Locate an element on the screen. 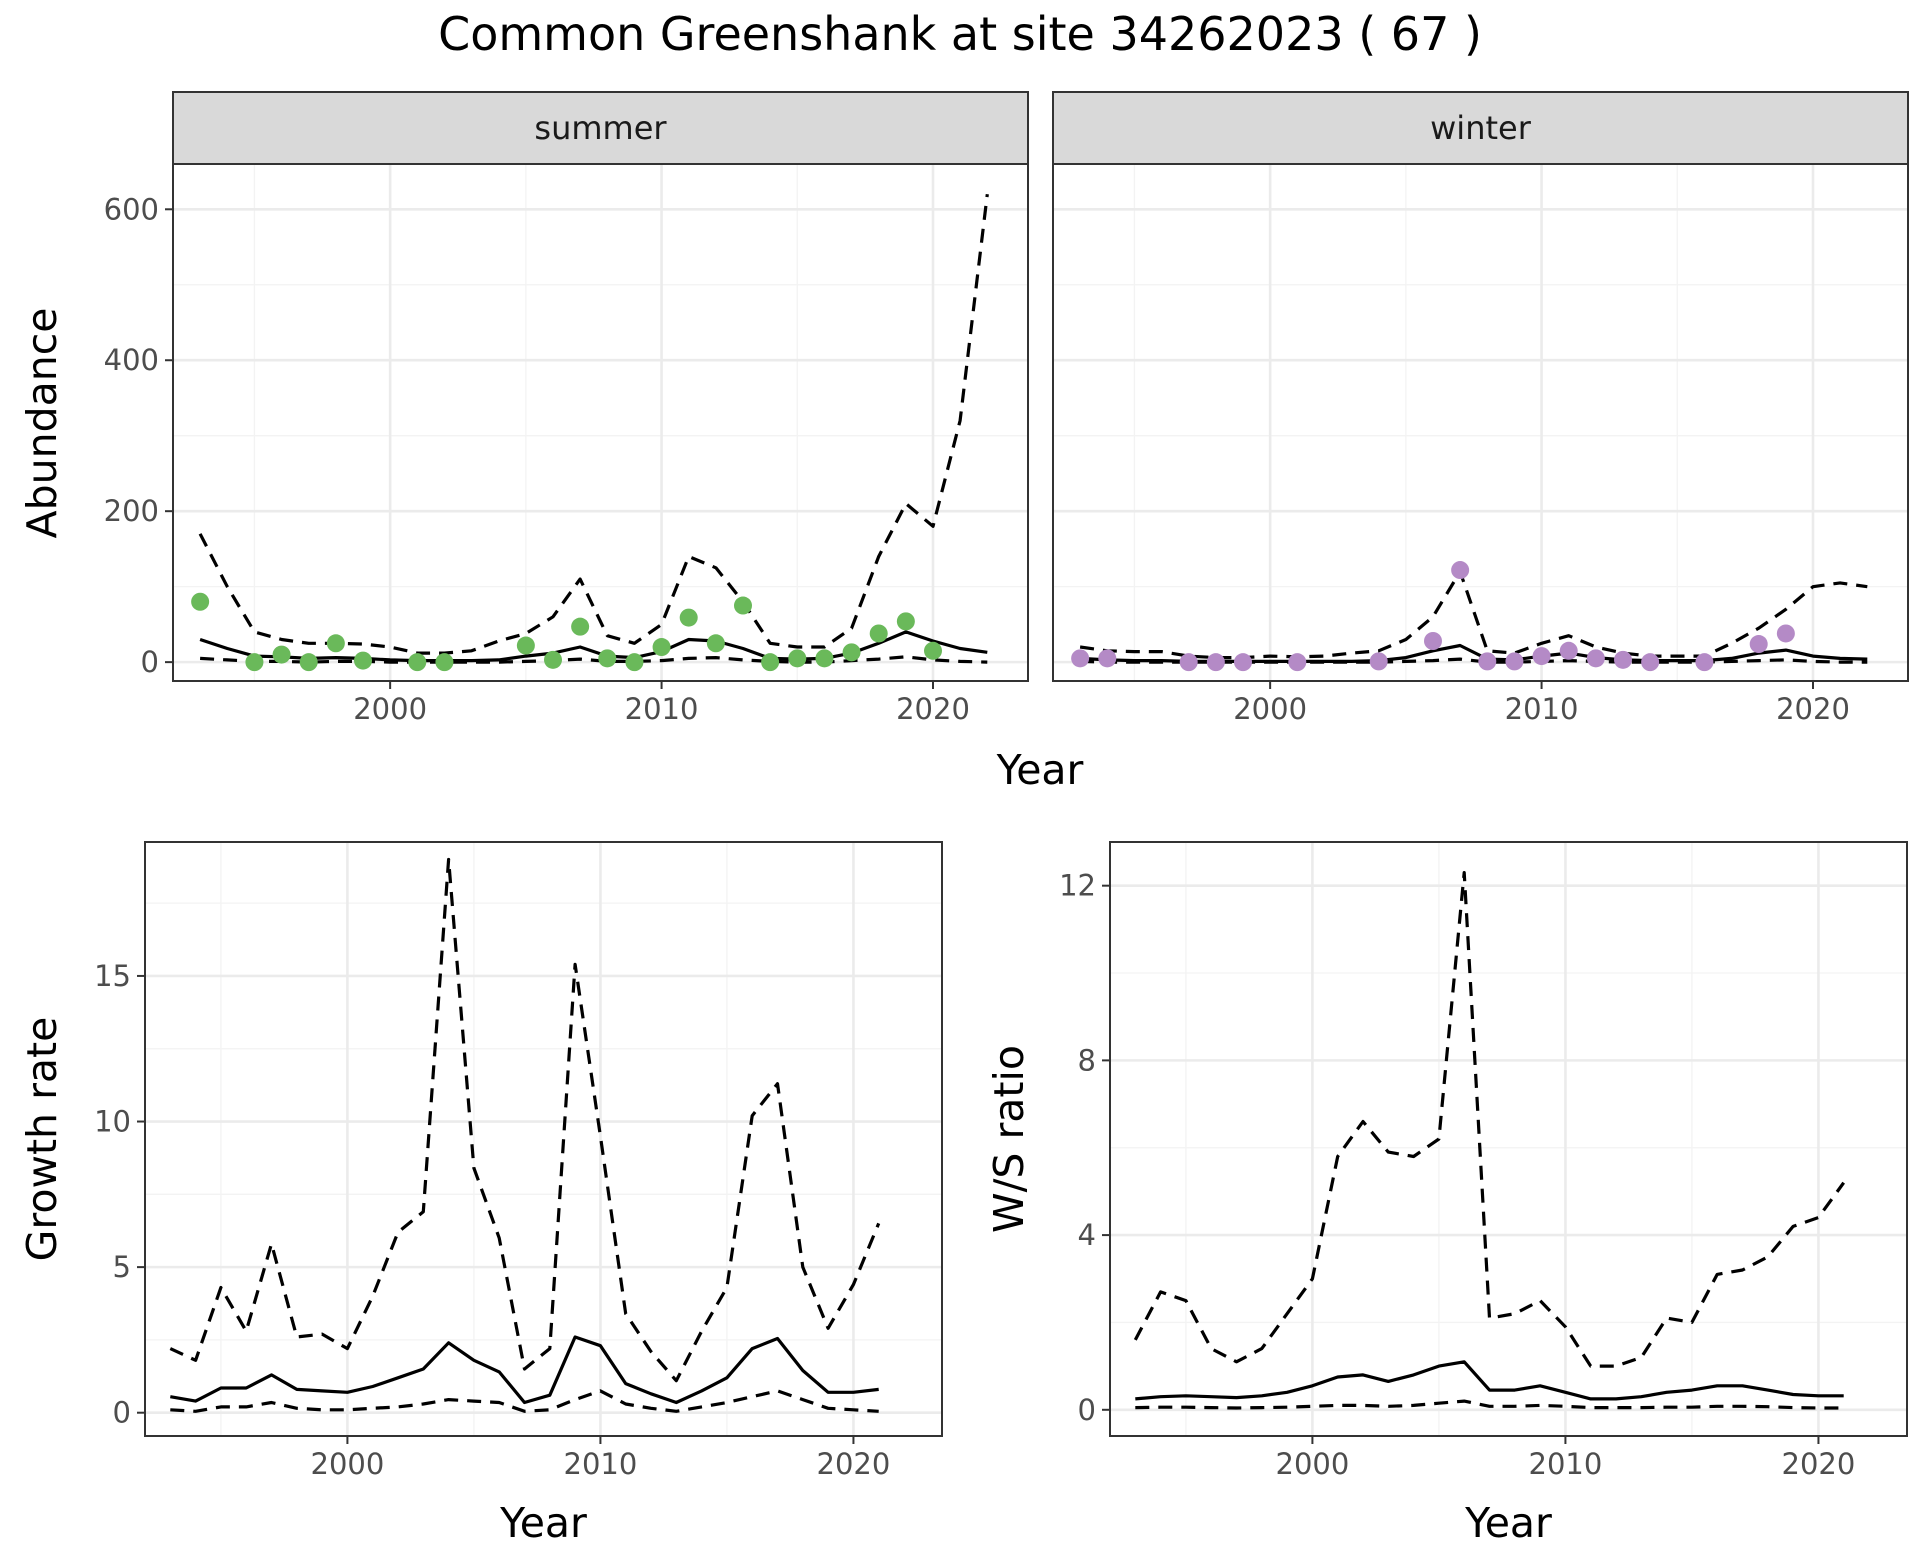  abundance-x-axis-title: Year is located at coordinates (1040, 770).